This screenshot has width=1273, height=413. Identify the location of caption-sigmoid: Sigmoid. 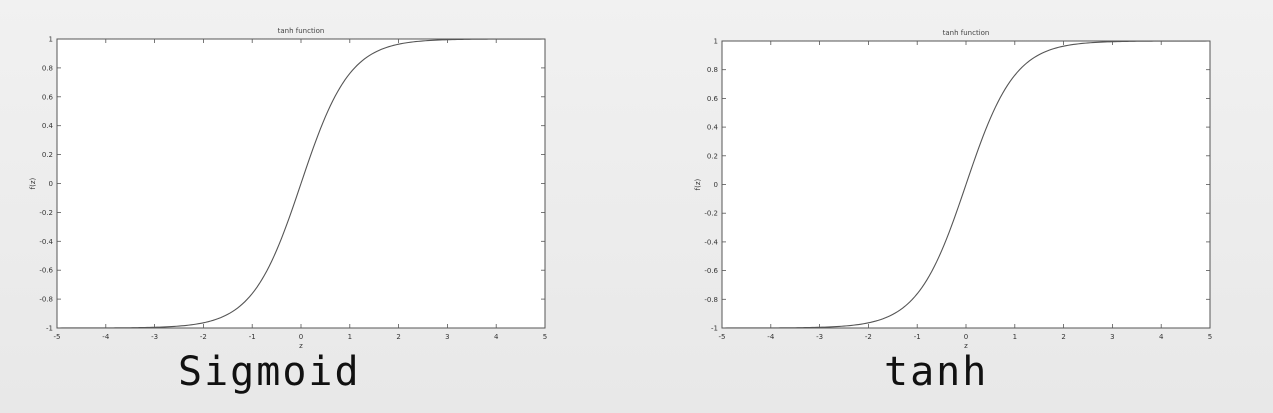
(269, 372).